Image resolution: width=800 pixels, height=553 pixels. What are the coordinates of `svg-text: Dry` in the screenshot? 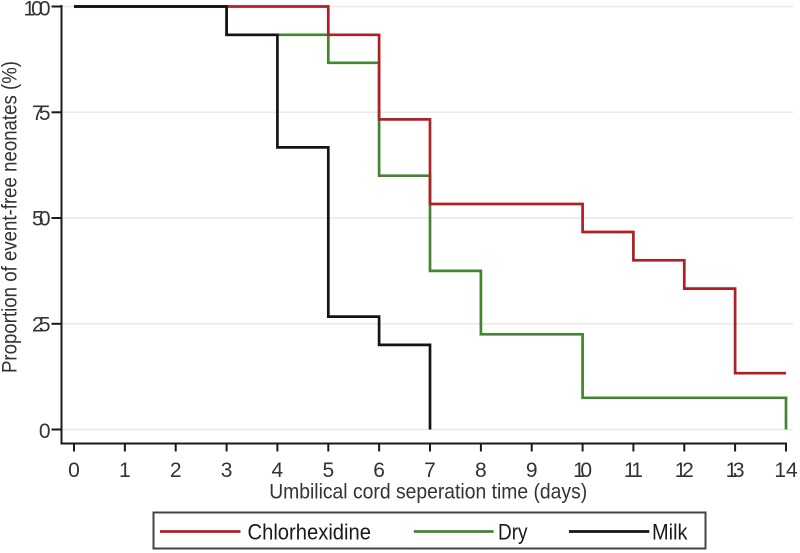 It's located at (513, 531).